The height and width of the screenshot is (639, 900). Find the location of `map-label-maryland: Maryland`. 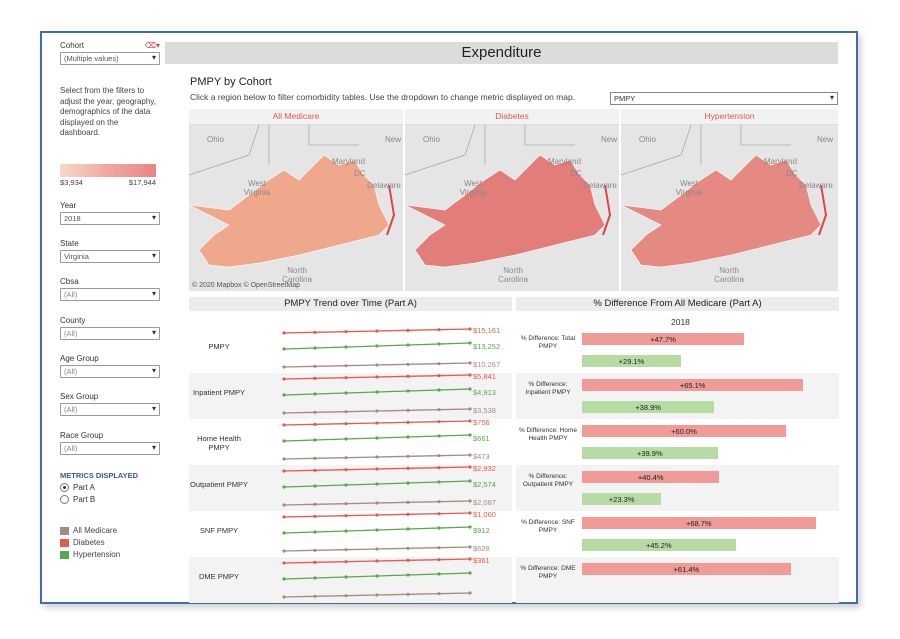

map-label-maryland: Maryland is located at coordinates (564, 161).